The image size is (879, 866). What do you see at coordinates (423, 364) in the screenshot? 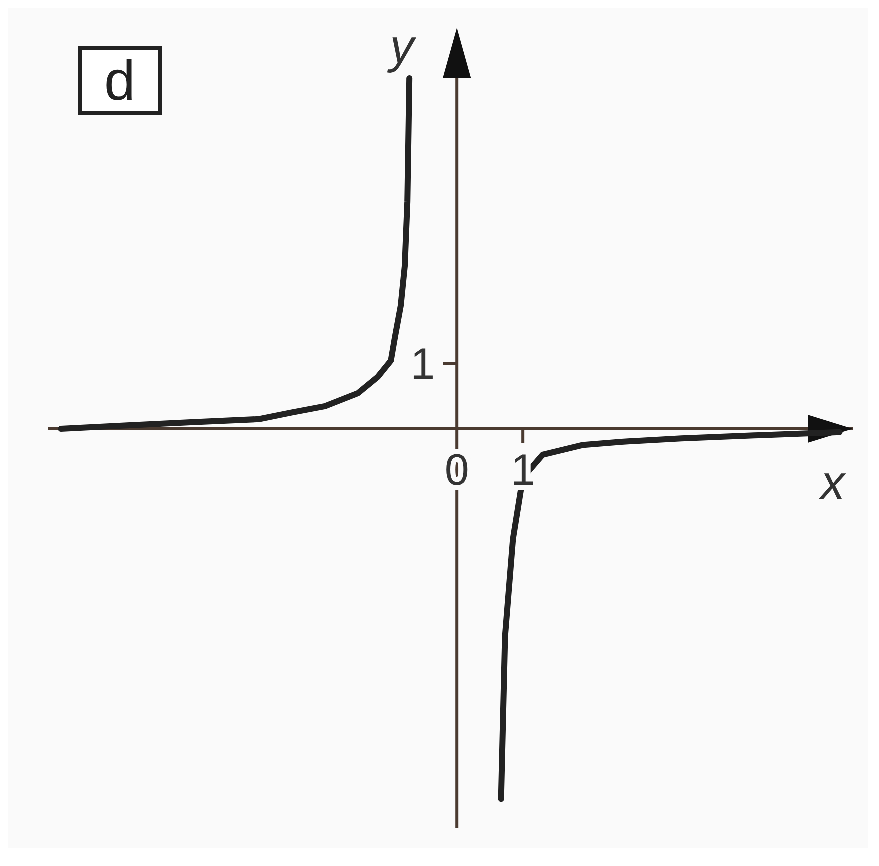
I see `annotation: 1` at bounding box center [423, 364].